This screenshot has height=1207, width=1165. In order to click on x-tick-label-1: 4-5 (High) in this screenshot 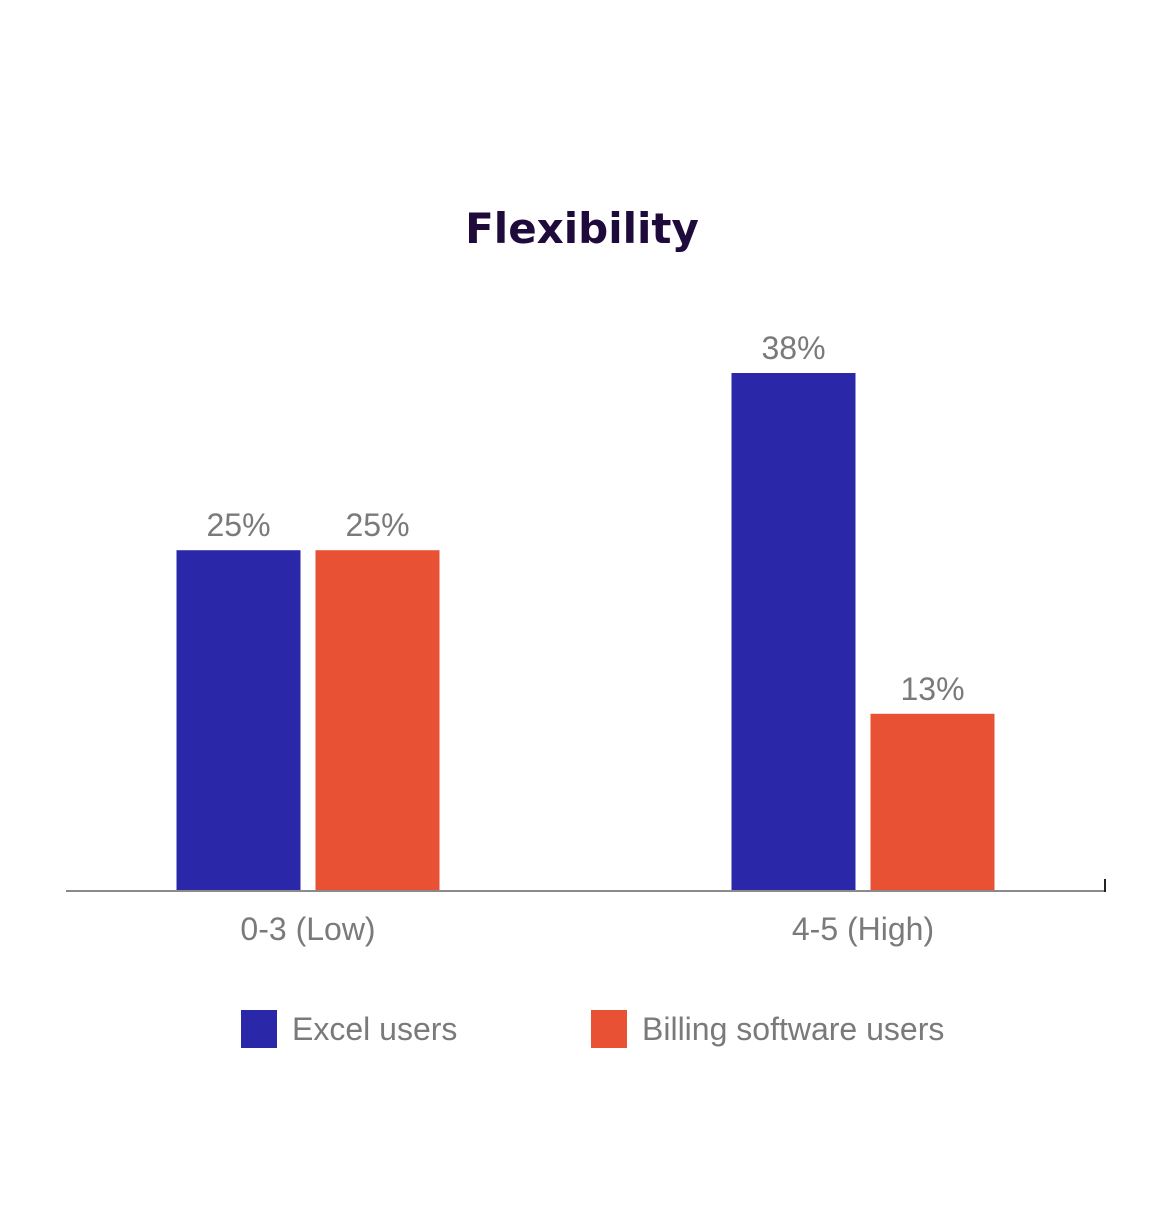, I will do `click(863, 929)`.